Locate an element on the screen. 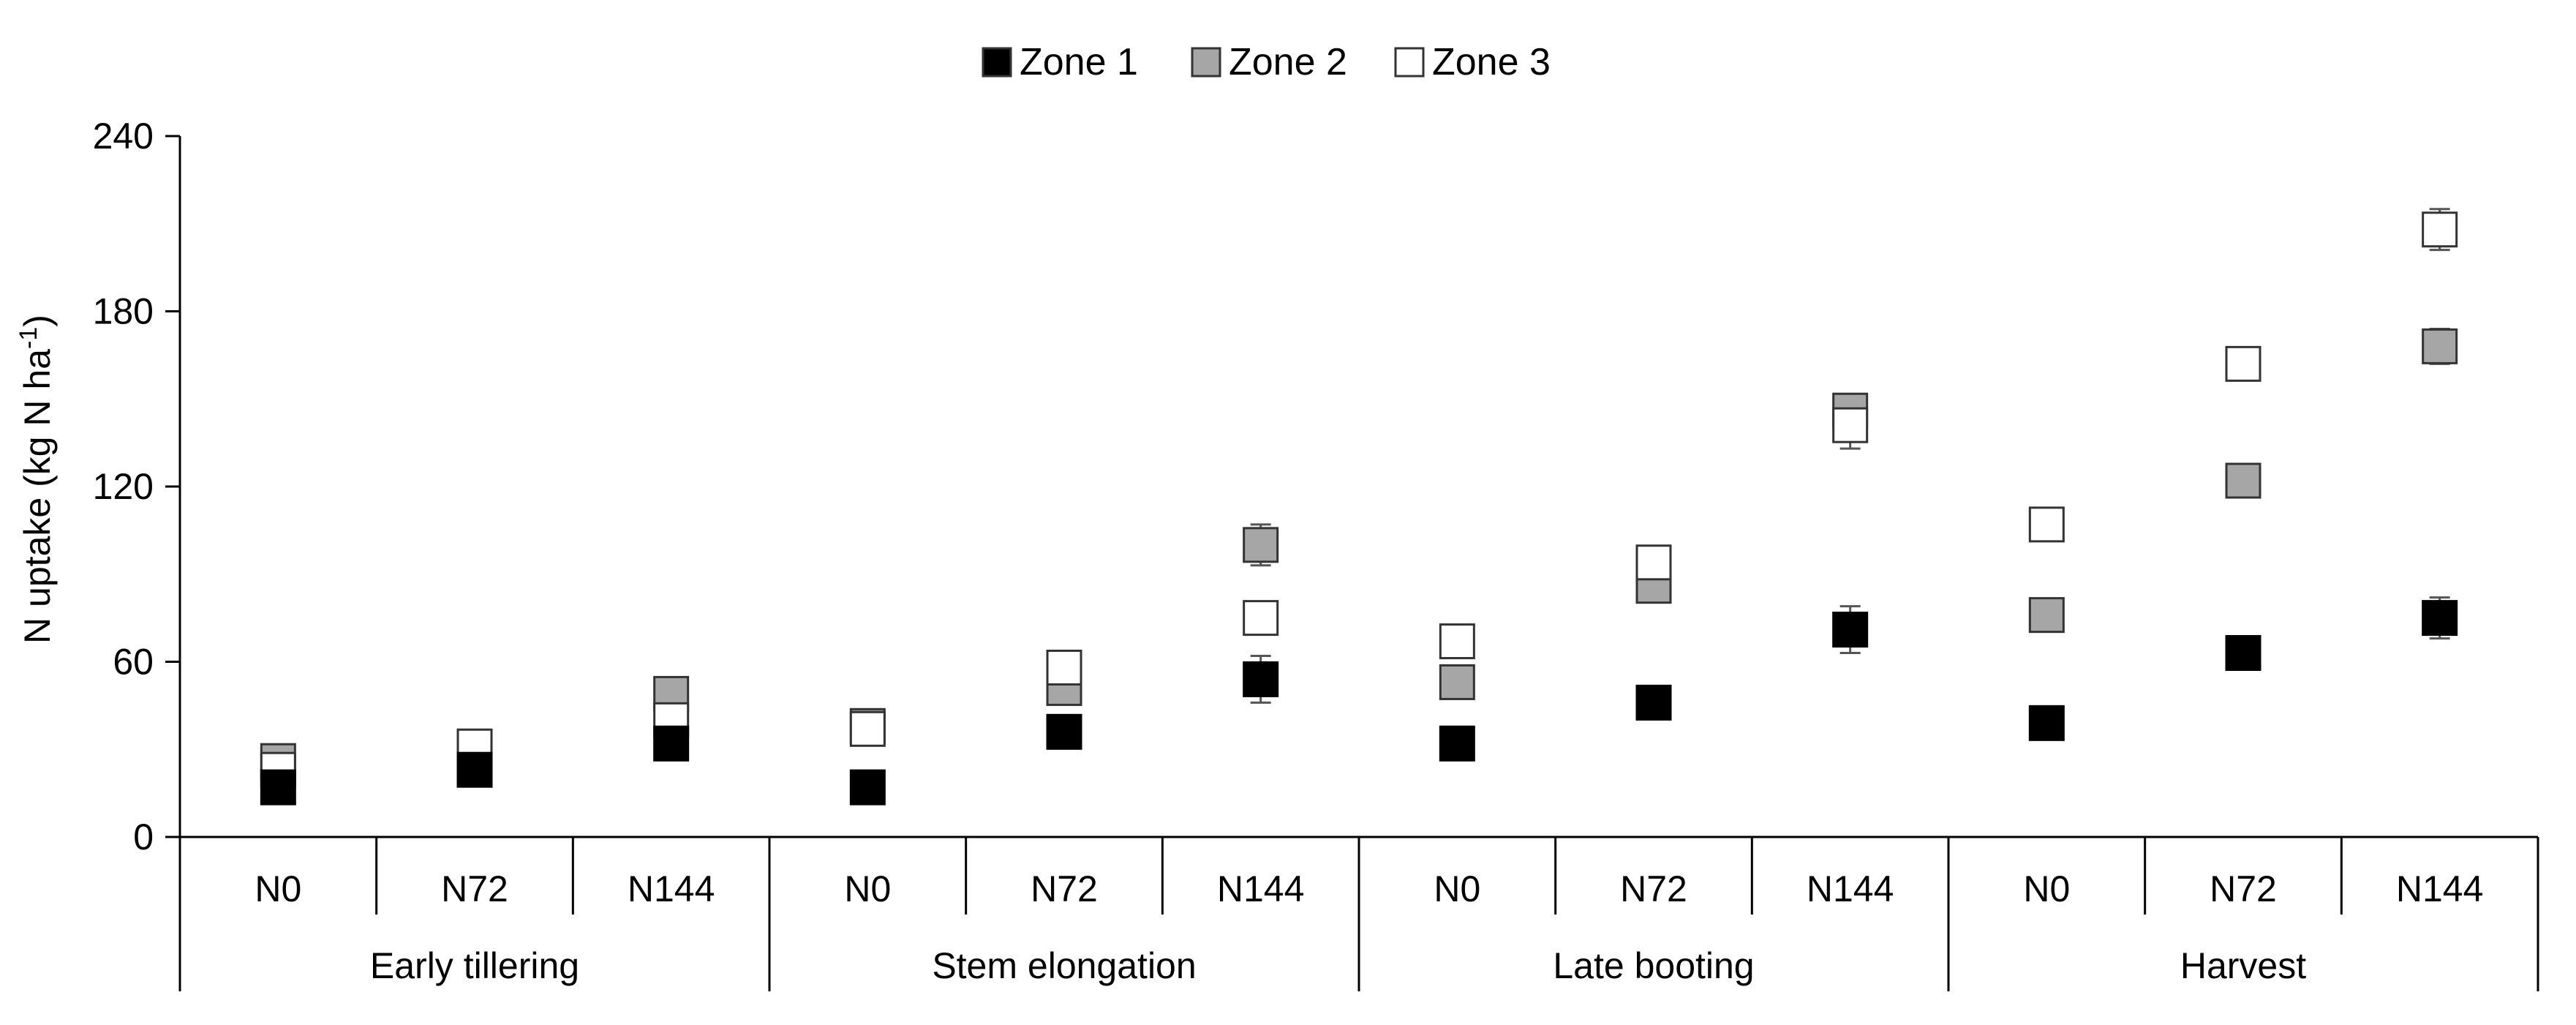  x-group-label: Harvest is located at coordinates (2243, 966).